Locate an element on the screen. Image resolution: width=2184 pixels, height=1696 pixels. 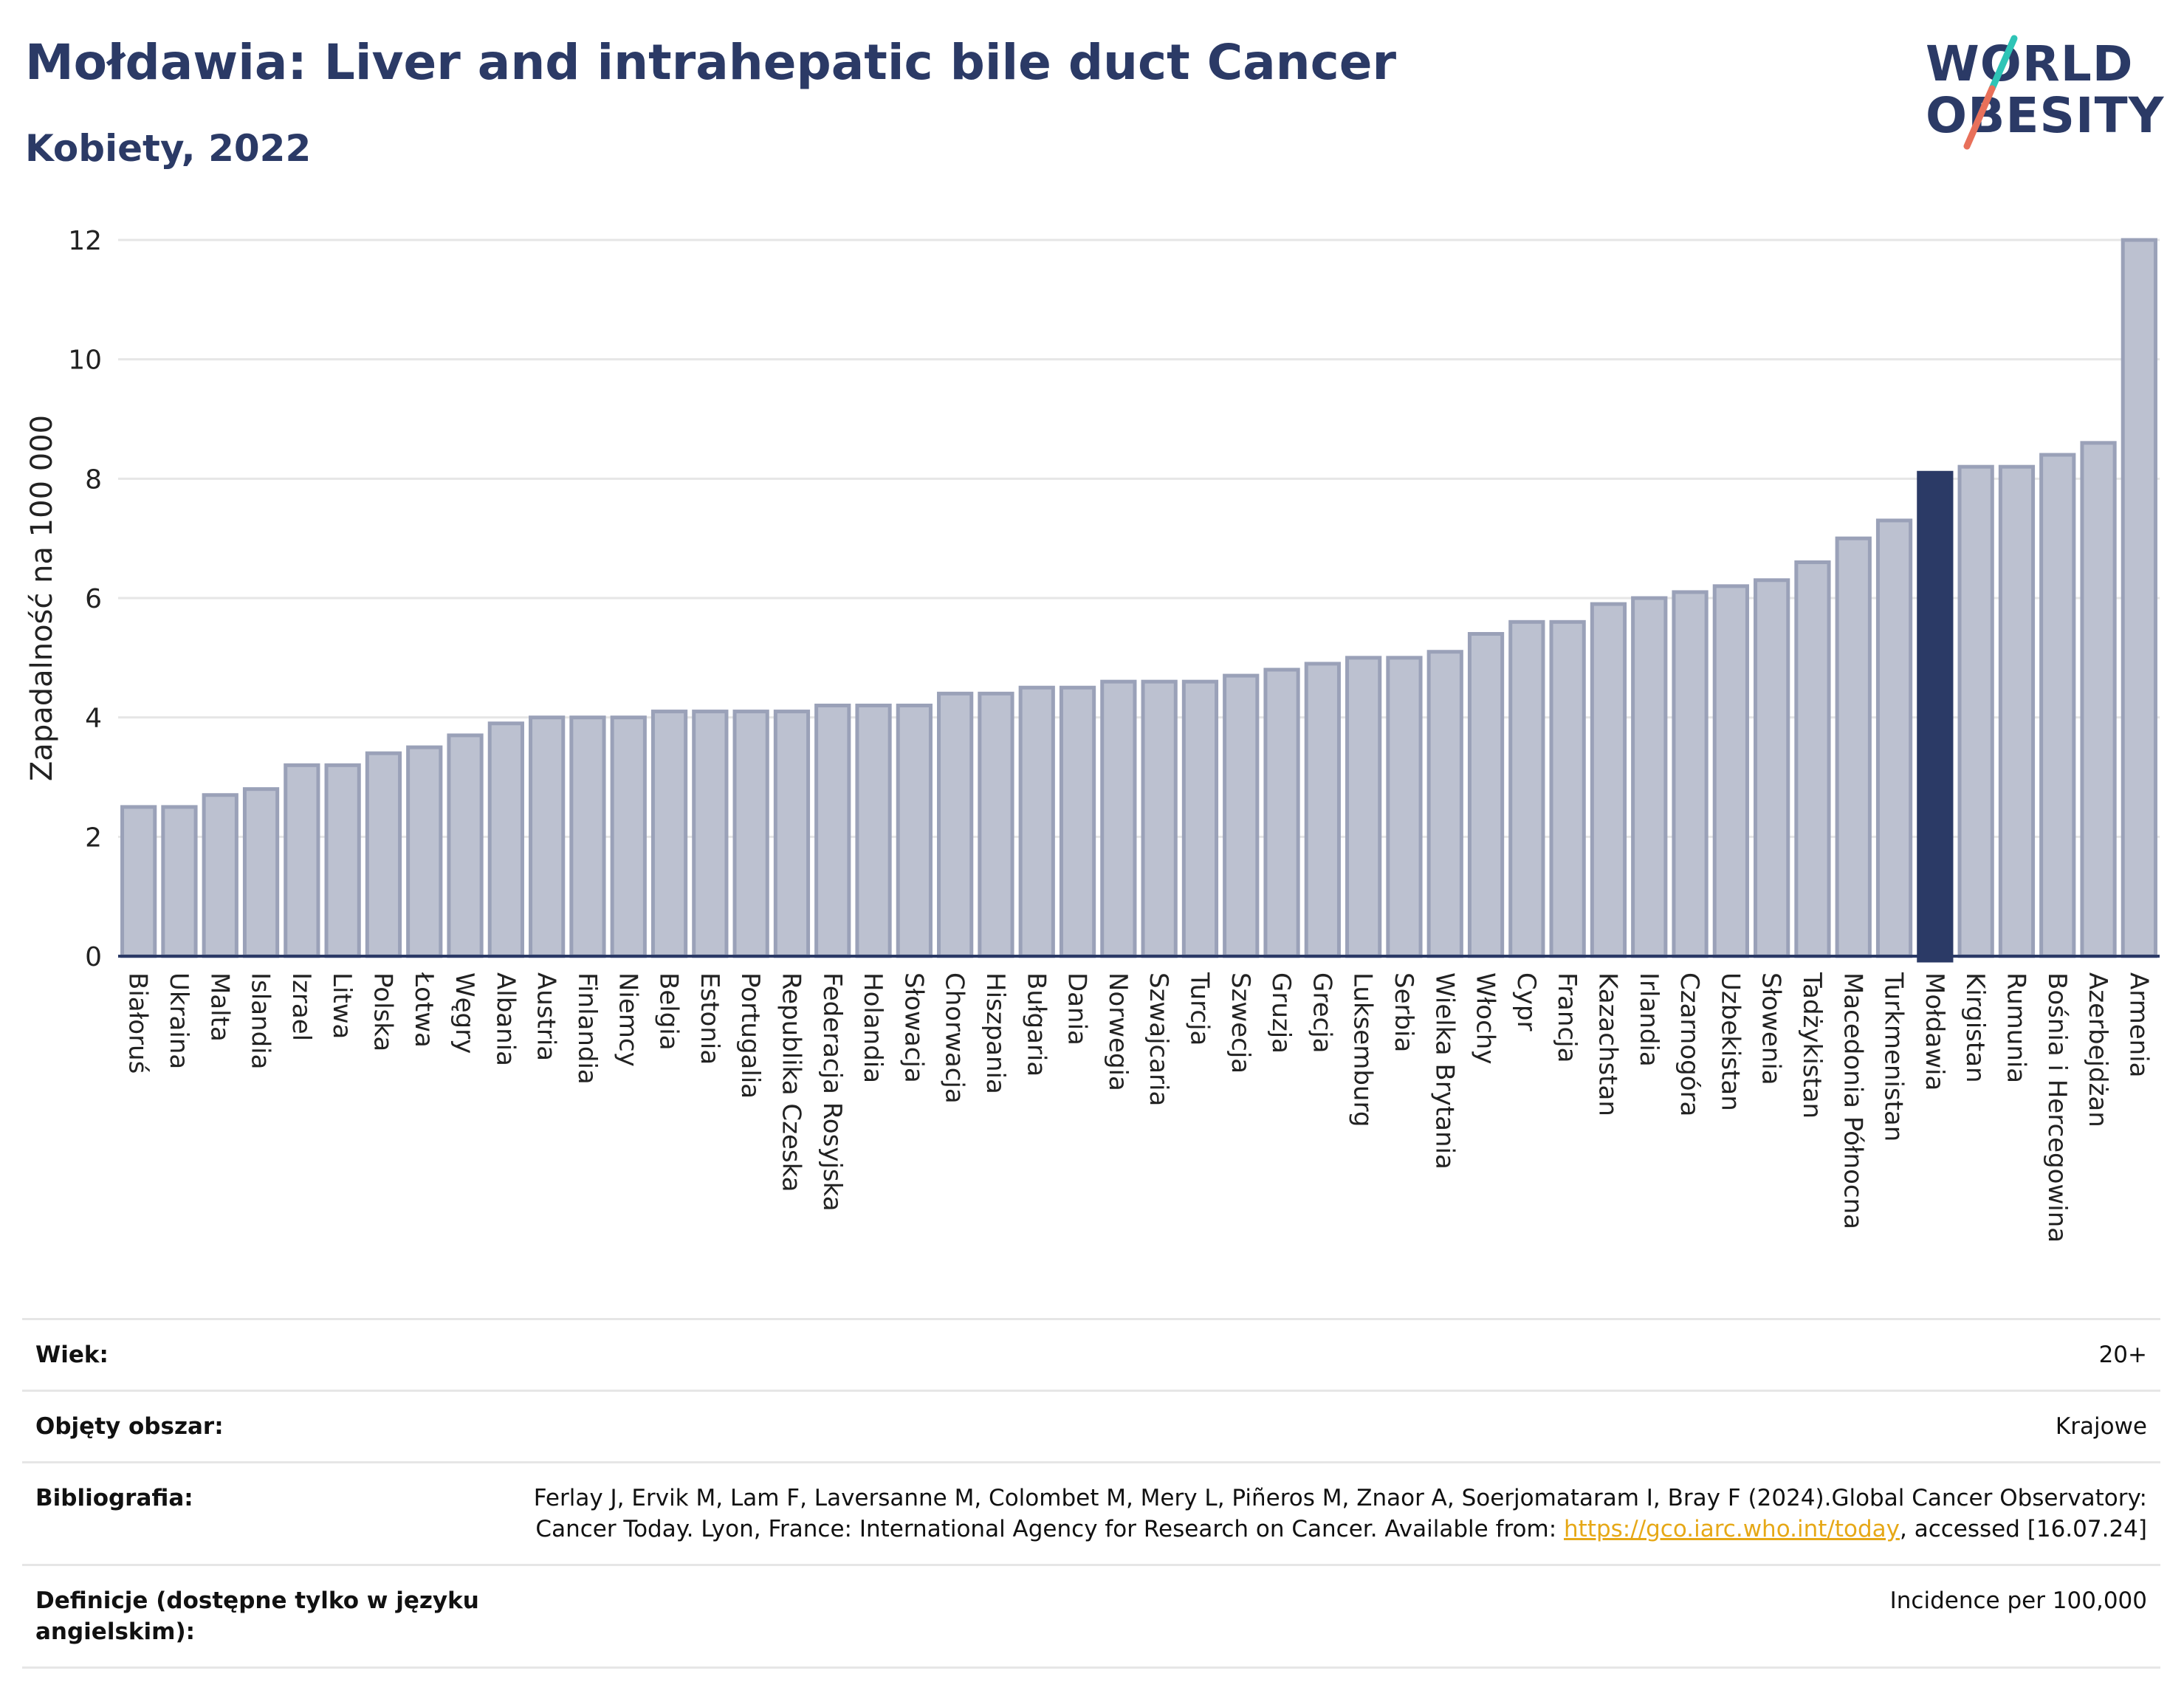
x-tick-label: Izrael is located at coordinates (301, 1006).